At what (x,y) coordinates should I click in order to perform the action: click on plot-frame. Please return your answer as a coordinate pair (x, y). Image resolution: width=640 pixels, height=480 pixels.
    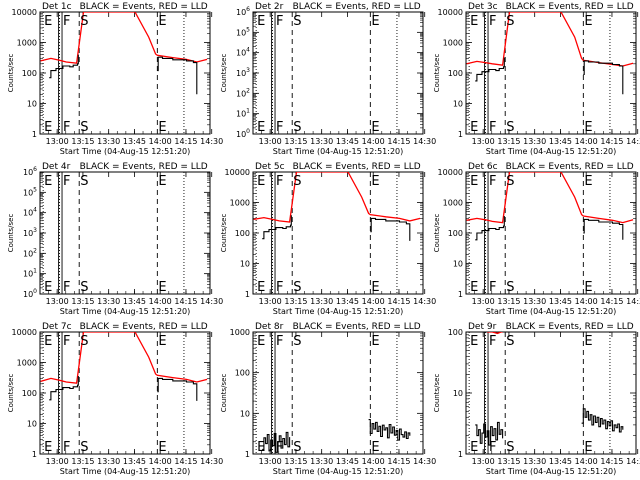
    Looking at the image, I should click on (551, 233).